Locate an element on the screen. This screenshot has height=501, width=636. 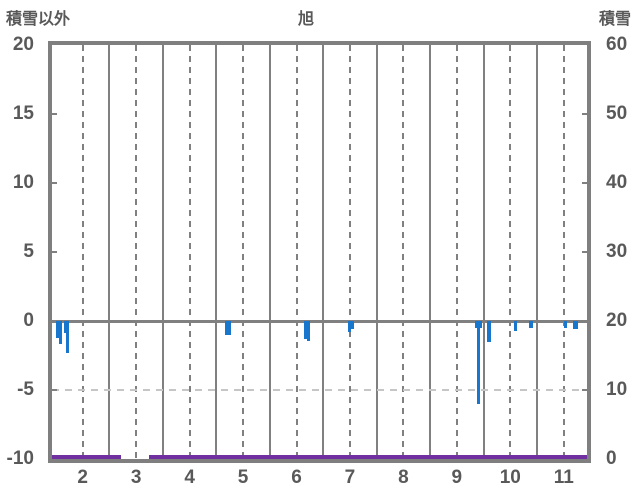
x-tick-label: 9 is located at coordinates (457, 477).